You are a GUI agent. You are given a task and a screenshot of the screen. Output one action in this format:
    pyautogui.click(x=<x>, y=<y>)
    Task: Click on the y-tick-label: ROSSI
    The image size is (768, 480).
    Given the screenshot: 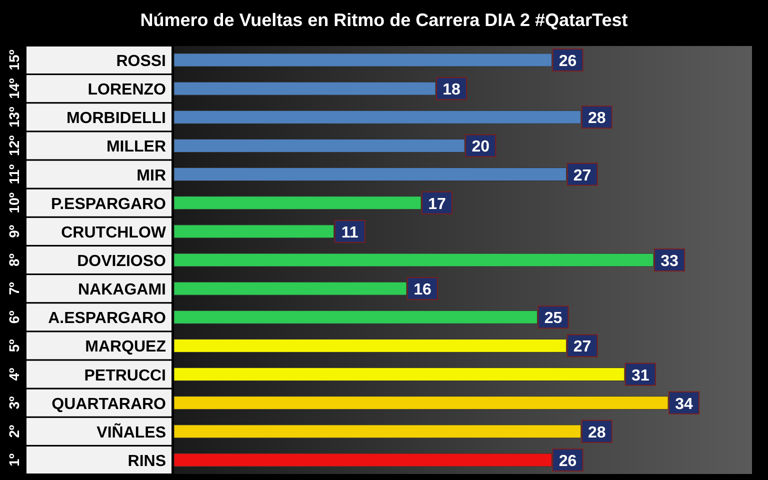 What is the action you would take?
    pyautogui.click(x=141, y=61)
    